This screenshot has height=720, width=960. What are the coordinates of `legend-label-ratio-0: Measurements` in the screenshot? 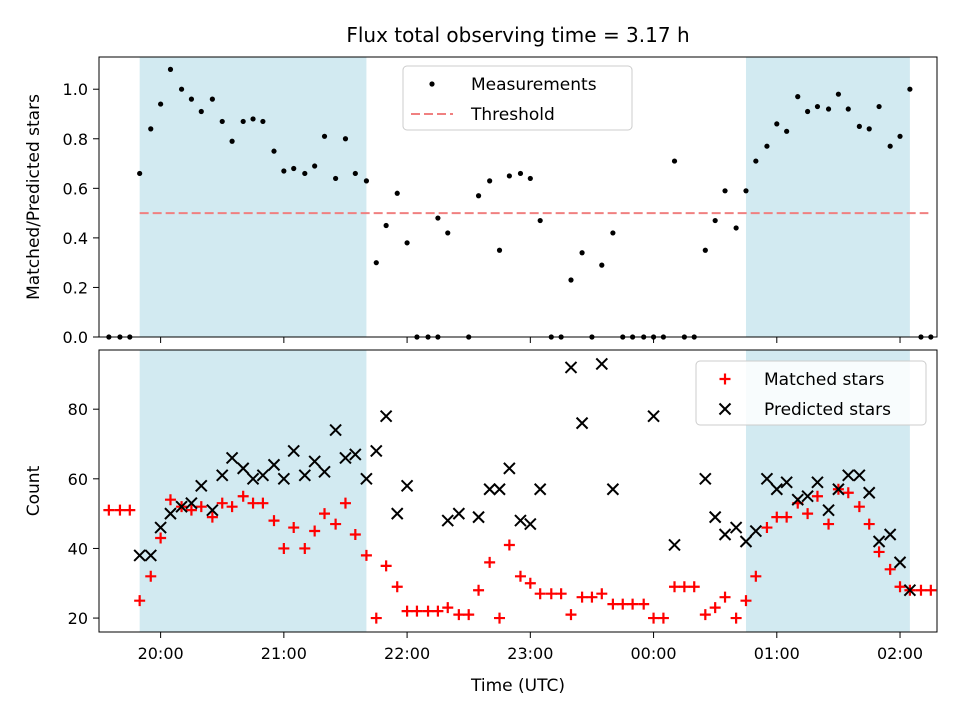 It's located at (534, 85).